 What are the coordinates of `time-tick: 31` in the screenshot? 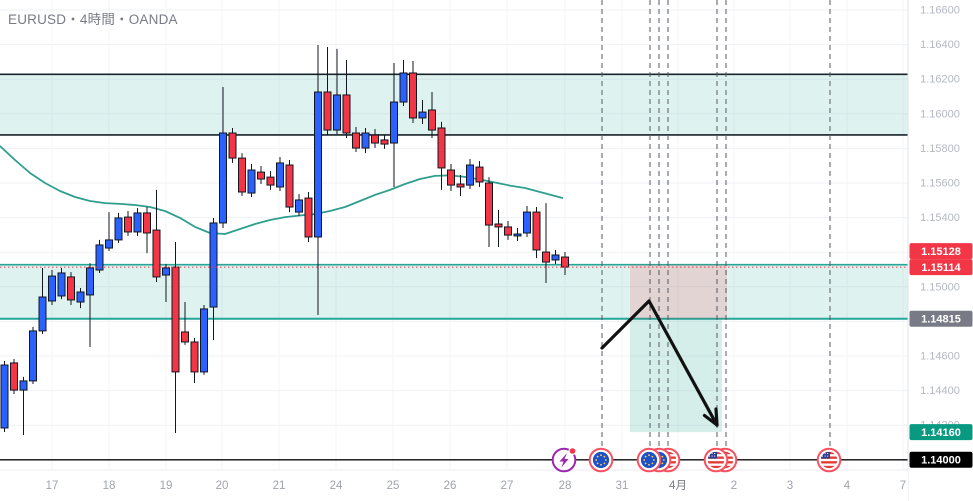 It's located at (622, 486).